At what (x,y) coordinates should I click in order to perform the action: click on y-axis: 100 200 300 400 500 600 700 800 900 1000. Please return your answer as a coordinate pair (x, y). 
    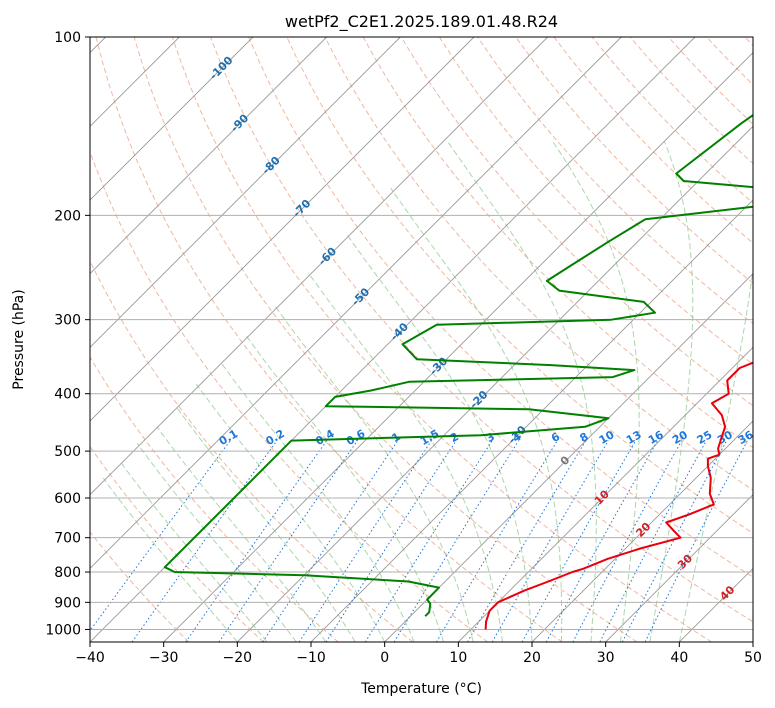
    Looking at the image, I should click on (67, 334).